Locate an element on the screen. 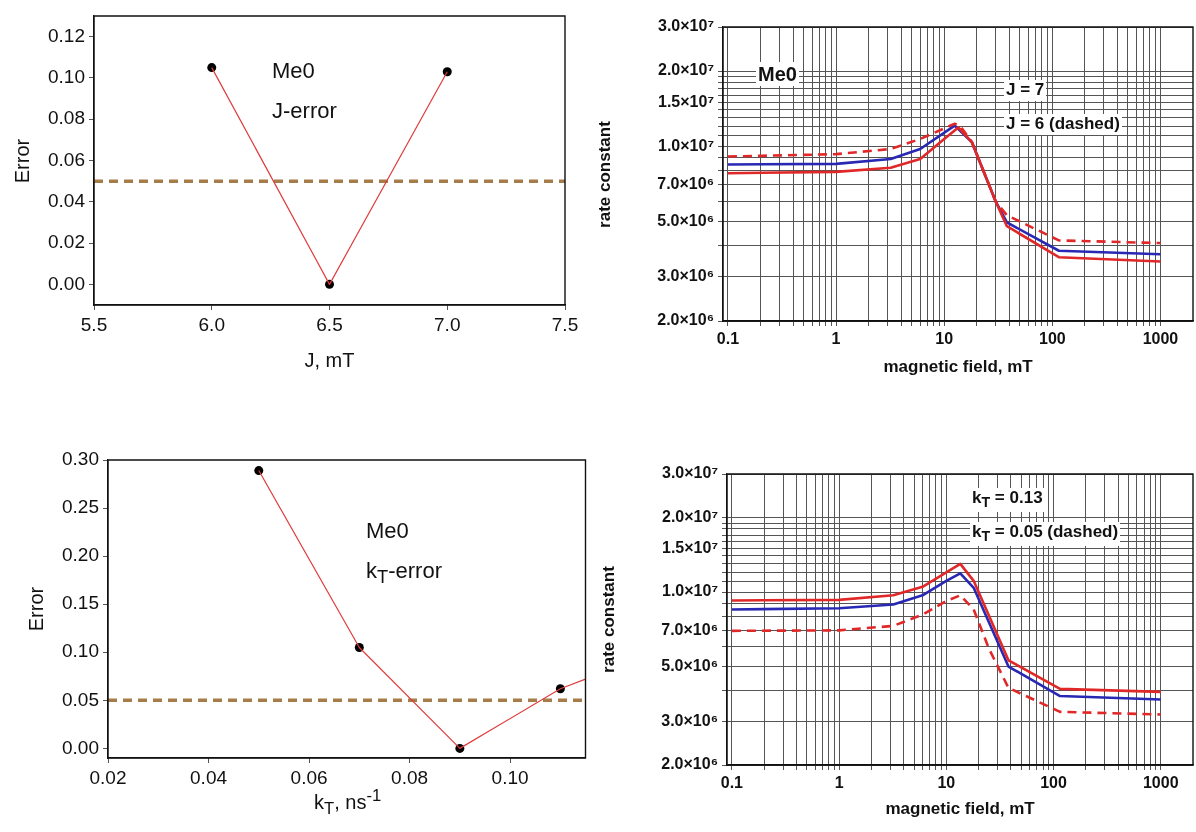 This screenshot has width=1196, height=832. x-tick-label: 6.0 is located at coordinates (211, 324).